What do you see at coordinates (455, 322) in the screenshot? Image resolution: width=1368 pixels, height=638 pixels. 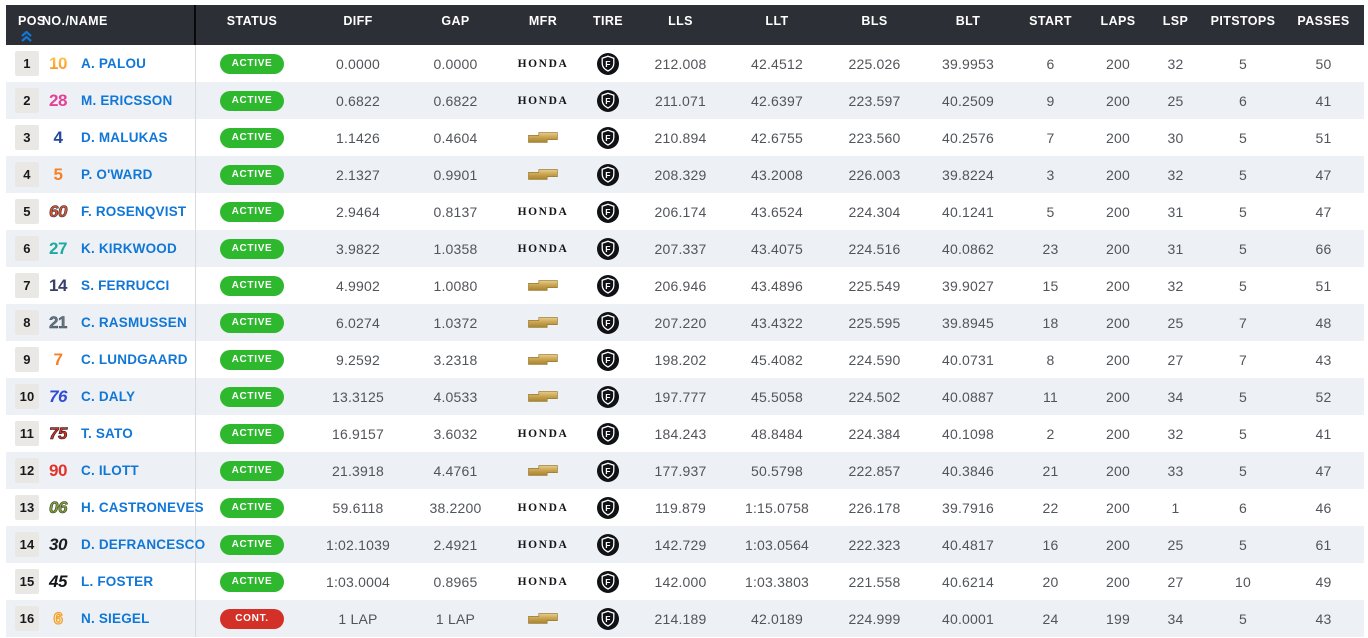 I see `gap-value: 1.0372` at bounding box center [455, 322].